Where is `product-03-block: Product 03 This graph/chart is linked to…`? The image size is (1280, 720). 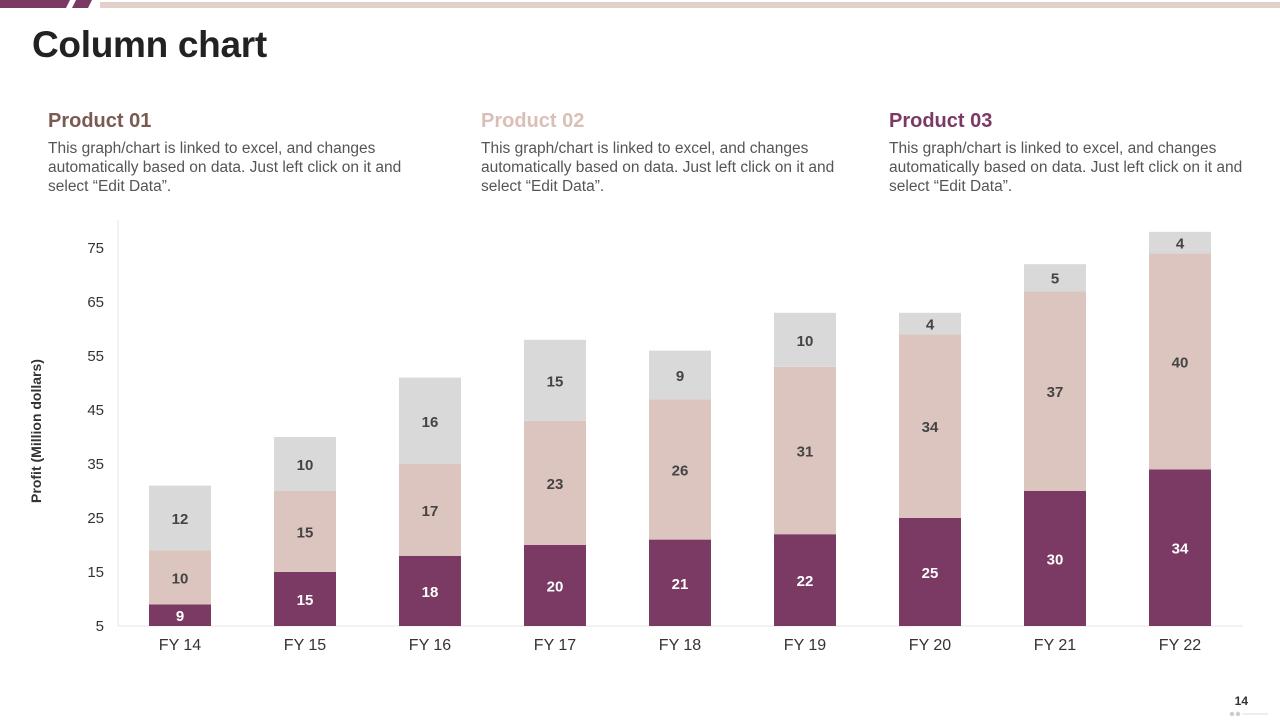
product-03-block: Product 03 This graph/chart is linked to… is located at coordinates (1069, 153).